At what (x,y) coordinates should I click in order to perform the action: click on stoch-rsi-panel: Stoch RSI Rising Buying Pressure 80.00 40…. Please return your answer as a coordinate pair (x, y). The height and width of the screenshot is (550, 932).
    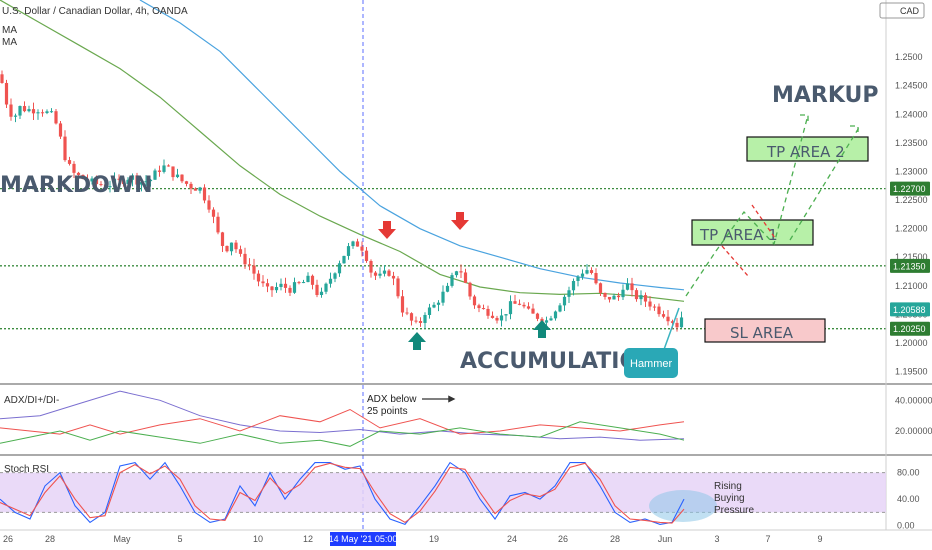
    Looking at the image, I should click on (460, 496).